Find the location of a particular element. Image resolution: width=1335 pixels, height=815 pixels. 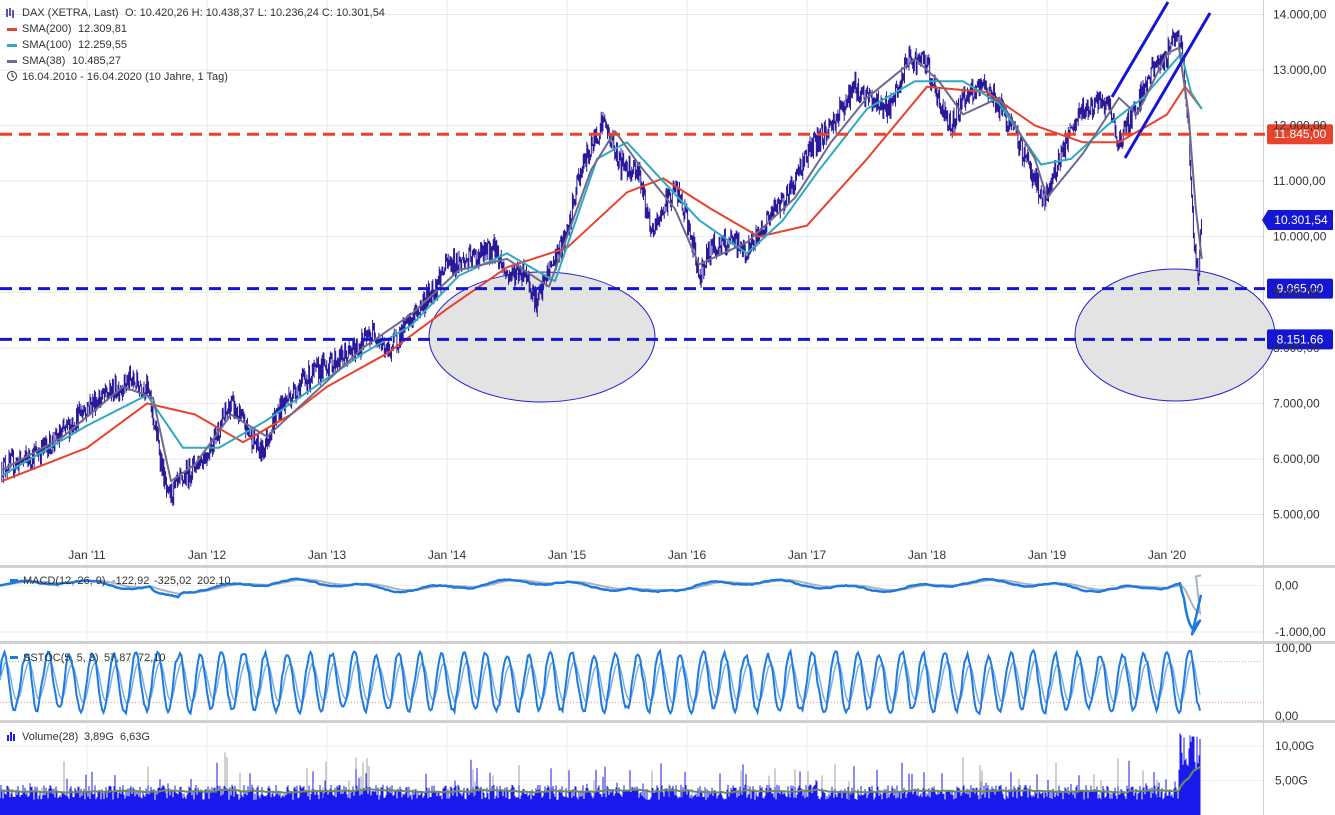

trend-channel is located at coordinates (1161, 80).